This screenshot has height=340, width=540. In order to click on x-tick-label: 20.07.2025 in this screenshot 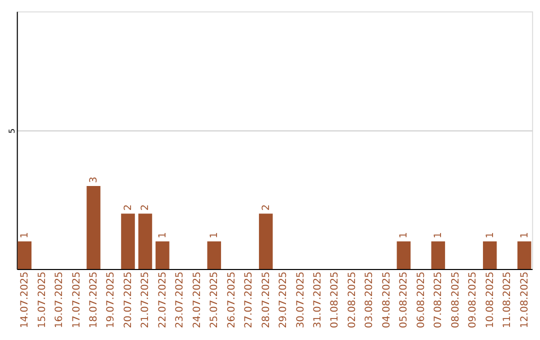, I will do `click(128, 300)`.